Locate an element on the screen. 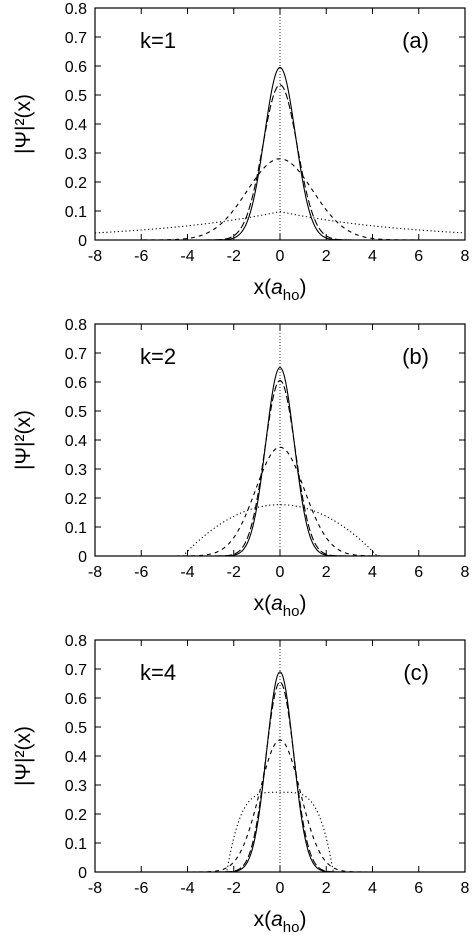  panel-label: (a) is located at coordinates (415, 40).